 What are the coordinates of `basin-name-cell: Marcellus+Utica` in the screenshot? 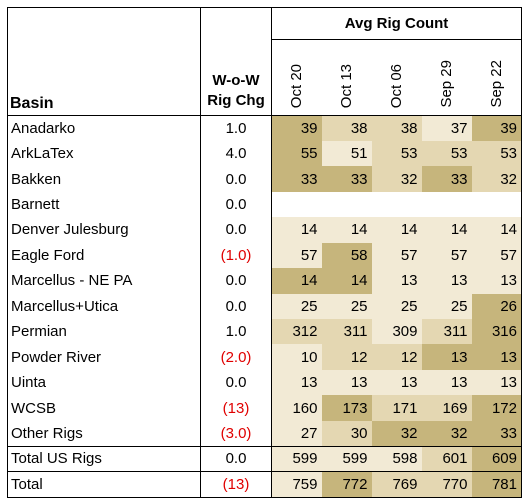 It's located at (104, 306).